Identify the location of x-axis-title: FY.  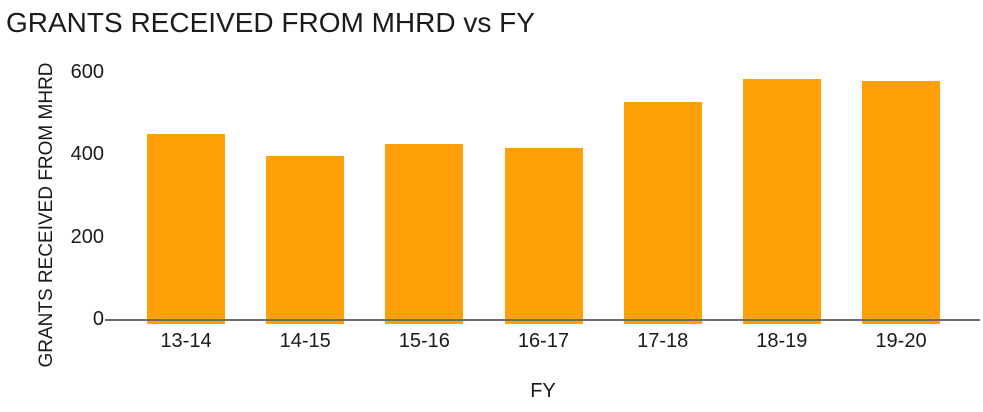
(543, 391).